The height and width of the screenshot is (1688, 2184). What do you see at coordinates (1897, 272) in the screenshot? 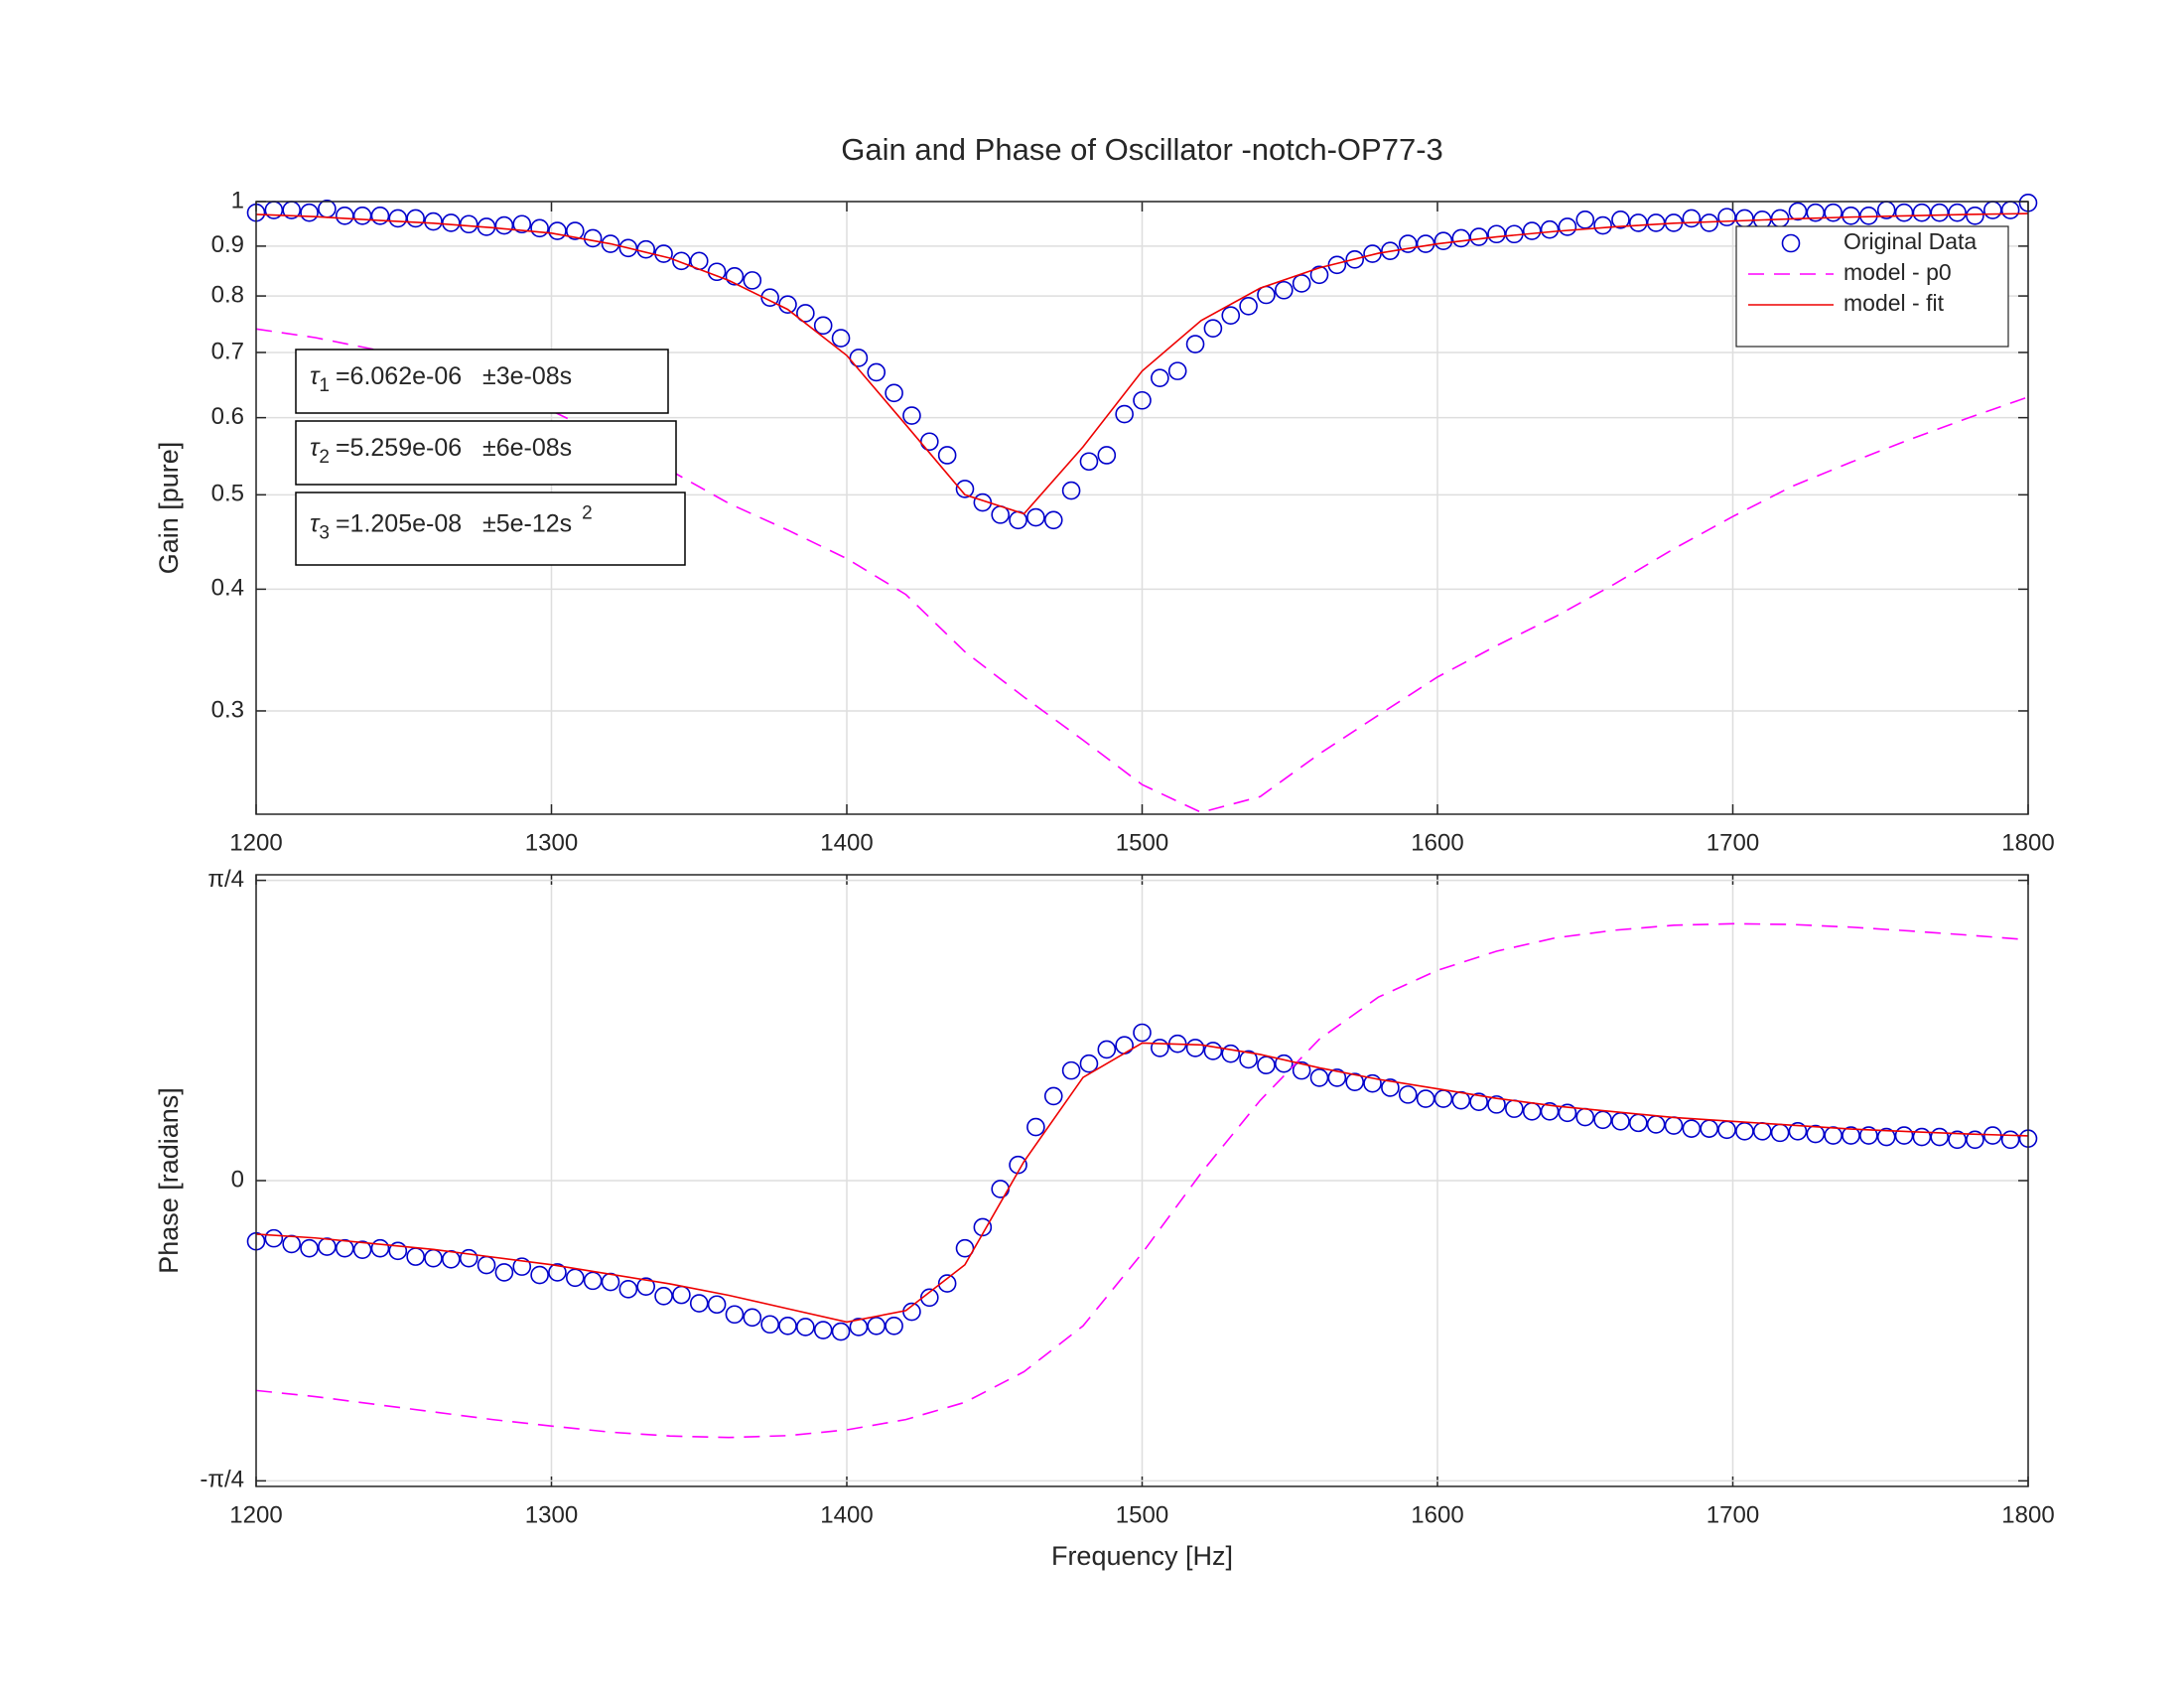
I see `legend-label: model - p0` at bounding box center [1897, 272].